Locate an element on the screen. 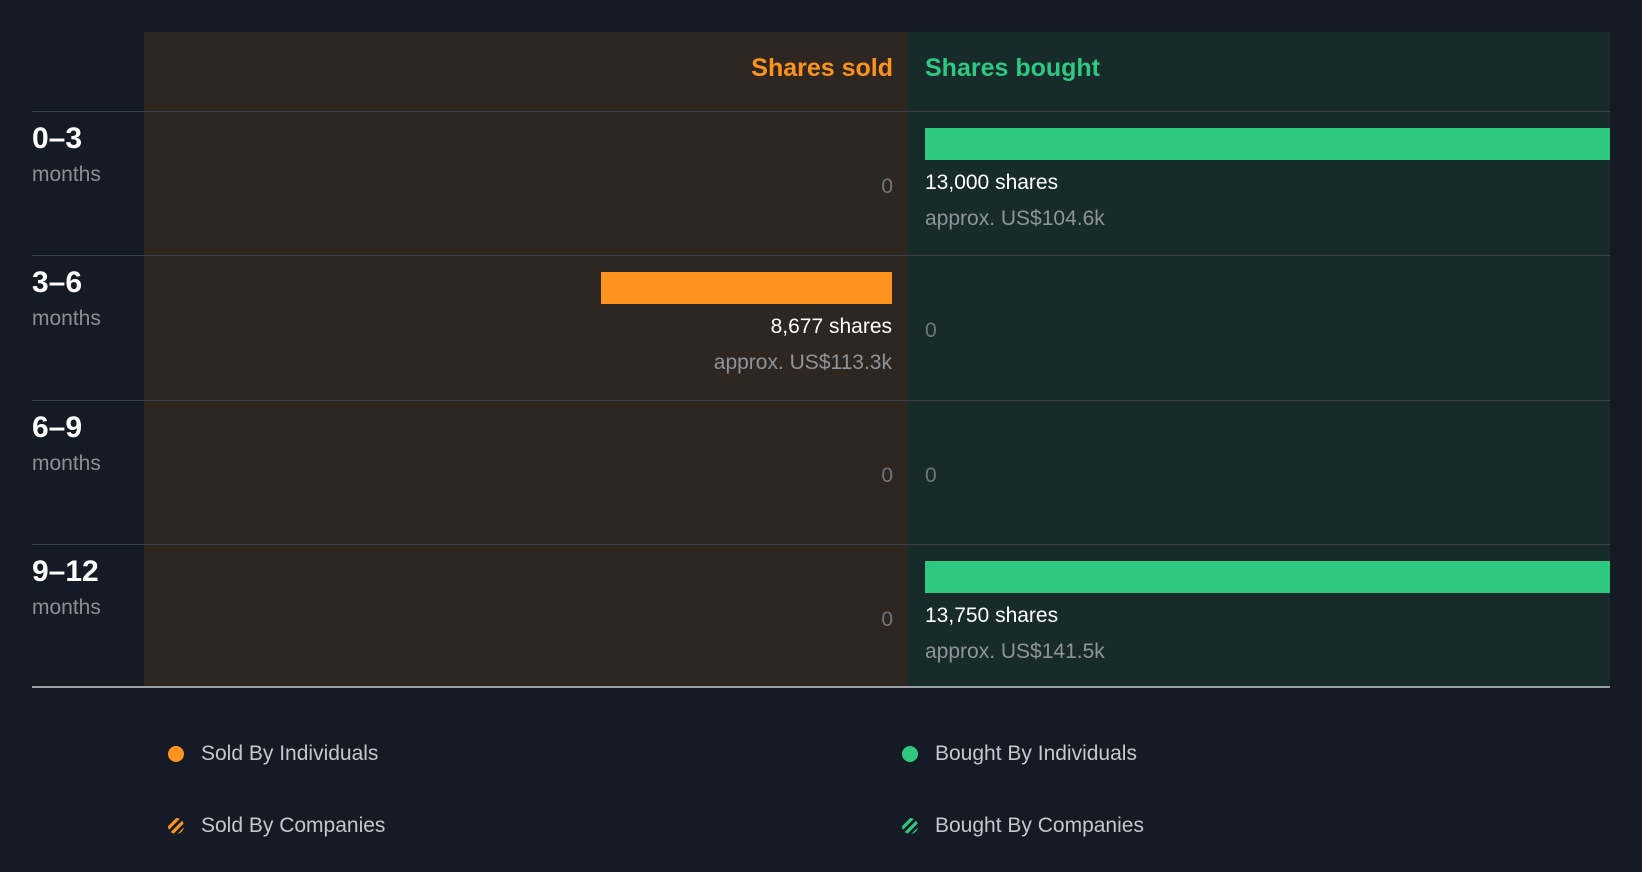 Image resolution: width=1642 pixels, height=872 pixels. legend-label: Sold By Companies is located at coordinates (293, 825).